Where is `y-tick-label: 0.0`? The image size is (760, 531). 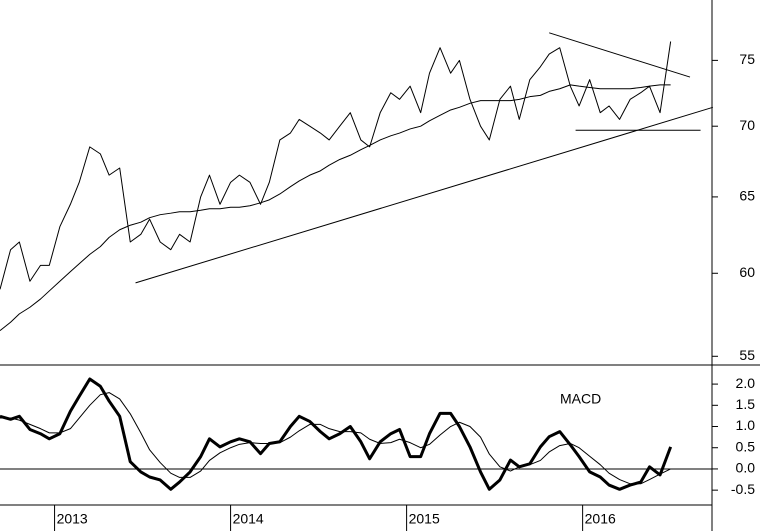
y-tick-label: 0.0 is located at coordinates (746, 468).